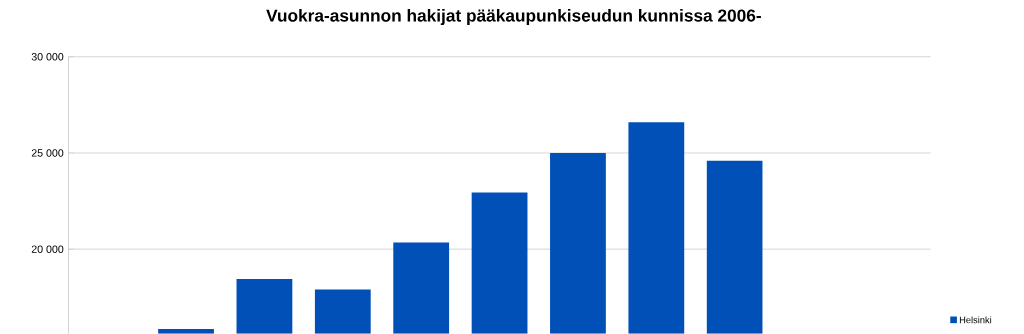 This screenshot has height=334, width=1024. Describe the element at coordinates (47, 57) in the screenshot. I see `y-tick-label: 30 000` at that location.